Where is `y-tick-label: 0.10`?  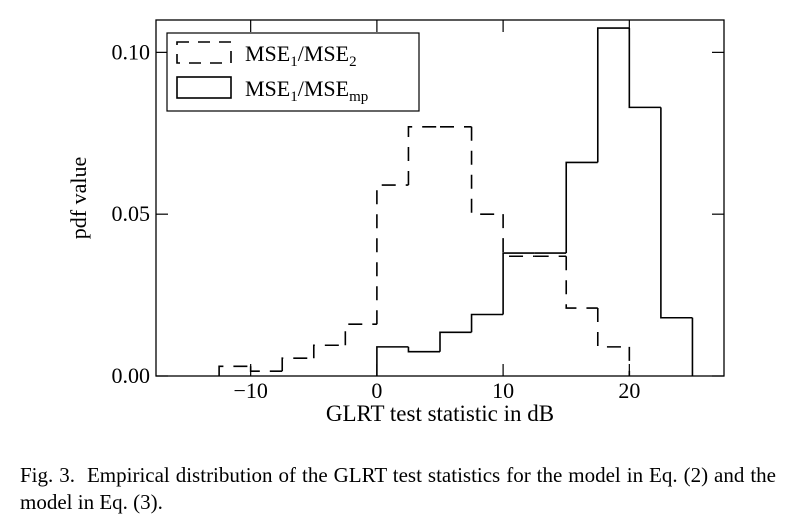
y-tick-label: 0.10 is located at coordinates (131, 51).